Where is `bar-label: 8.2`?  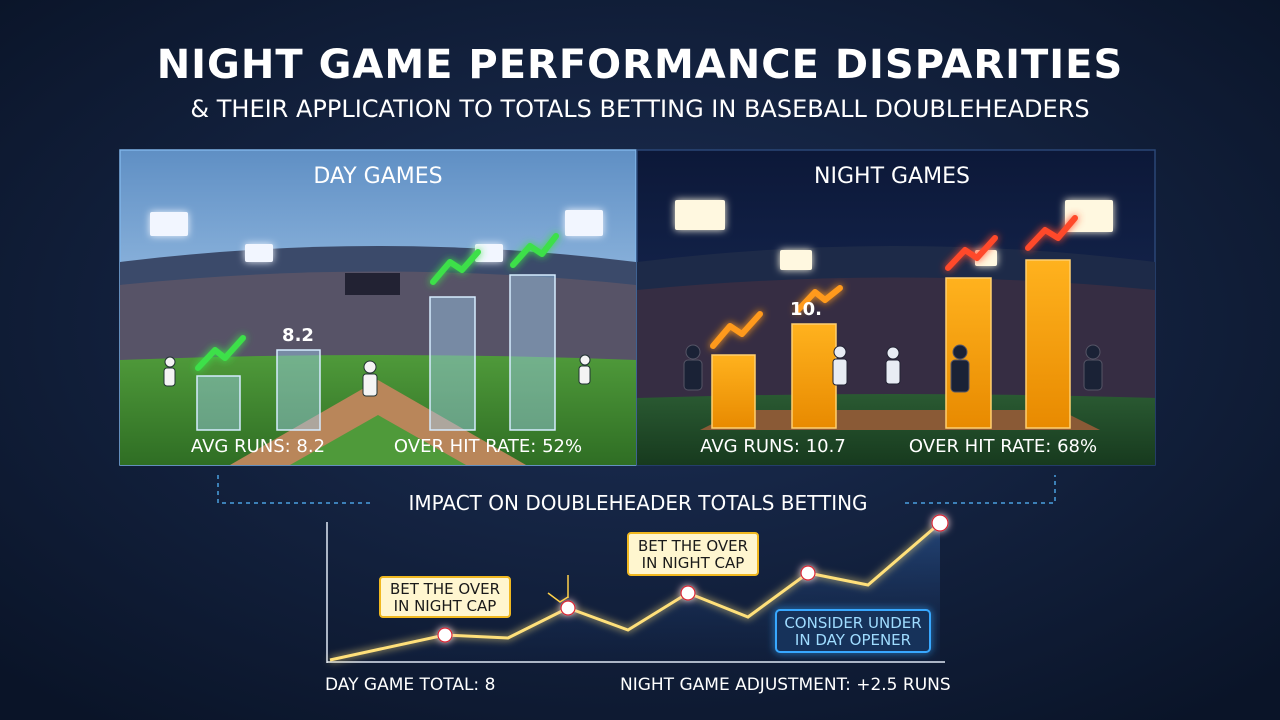
bar-label: 8.2 is located at coordinates (298, 335).